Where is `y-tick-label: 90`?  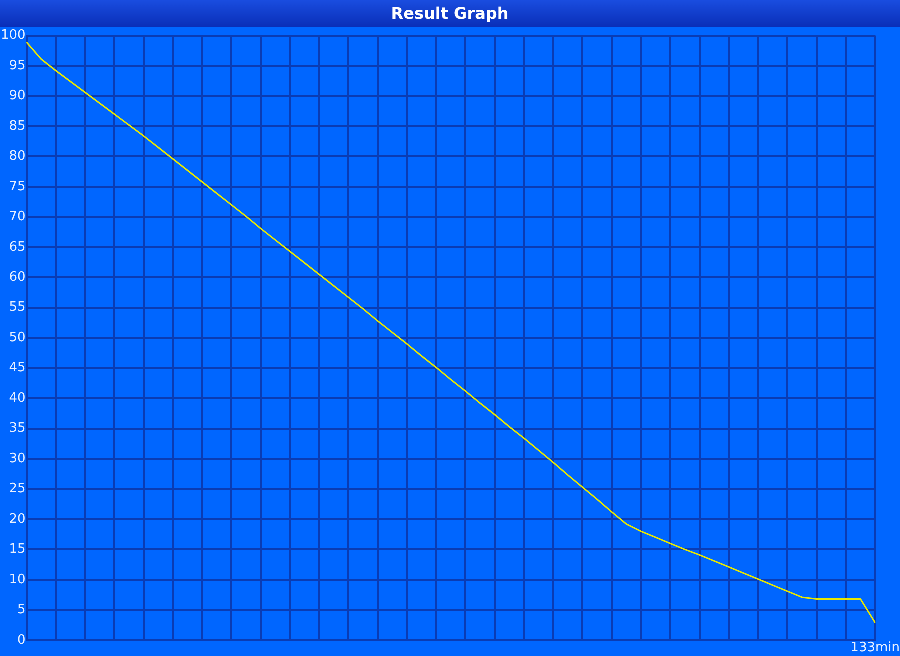
y-tick-label: 90 is located at coordinates (17, 96).